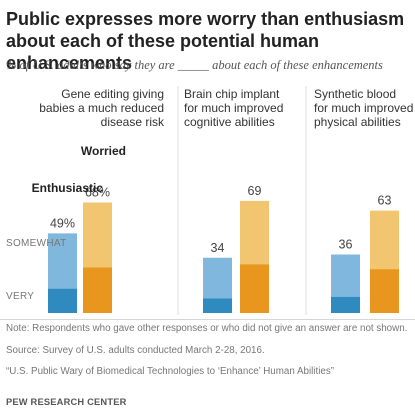 The image size is (415, 413). Describe the element at coordinates (346, 245) in the screenshot. I see `value-label: 36` at that location.